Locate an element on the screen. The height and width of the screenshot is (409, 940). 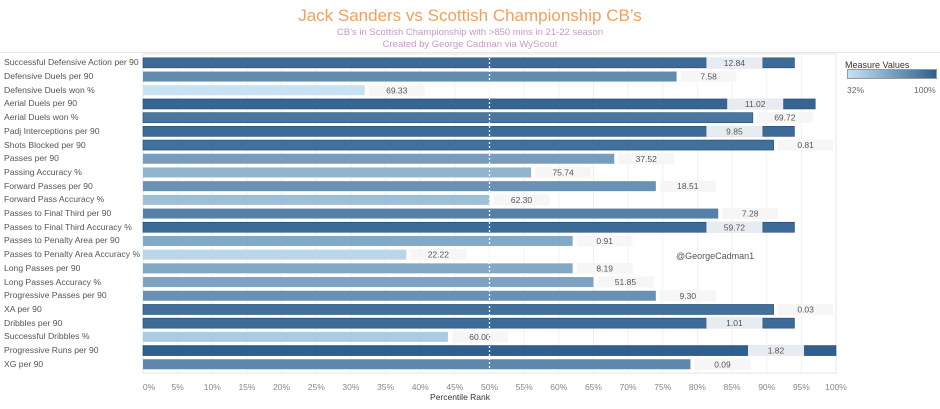
value-label: 69.72 is located at coordinates (785, 118).